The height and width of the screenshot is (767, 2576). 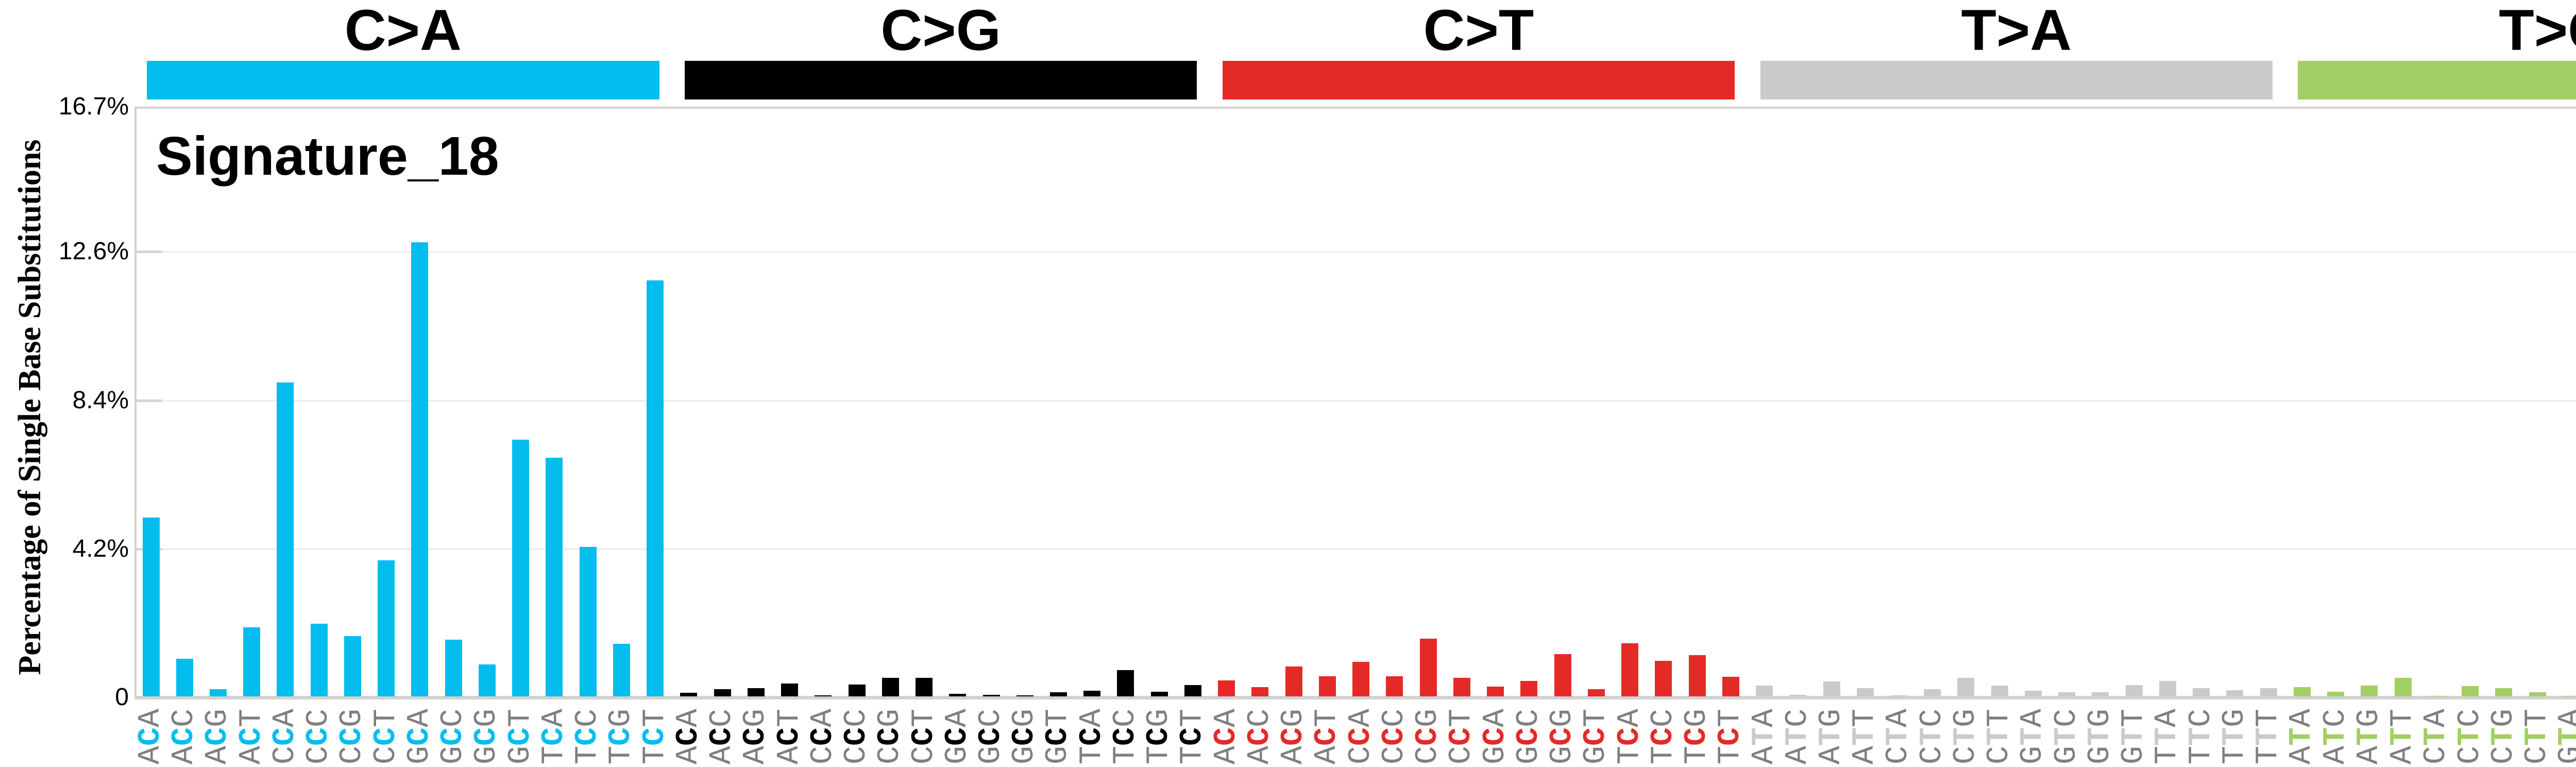 I want to click on bar-T>A-GTC, so click(x=2067, y=694).